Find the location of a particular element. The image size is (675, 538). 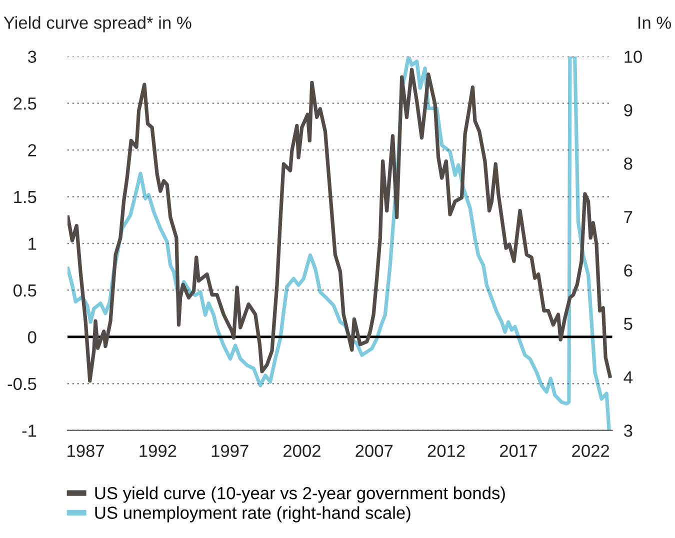

x-tick-label: 1987 is located at coordinates (86, 451).